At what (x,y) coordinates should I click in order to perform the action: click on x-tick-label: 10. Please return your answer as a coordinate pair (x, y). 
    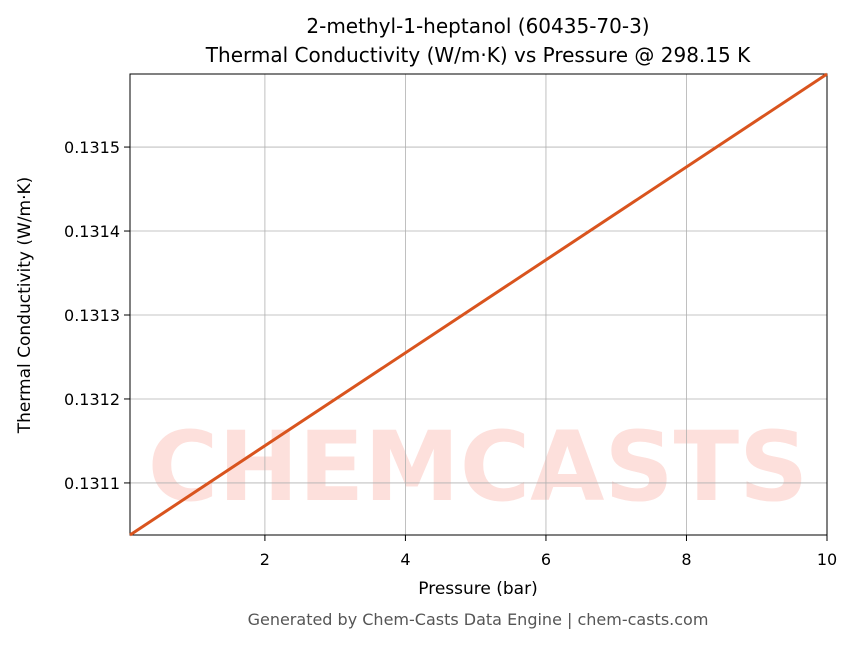
    Looking at the image, I should click on (827, 559).